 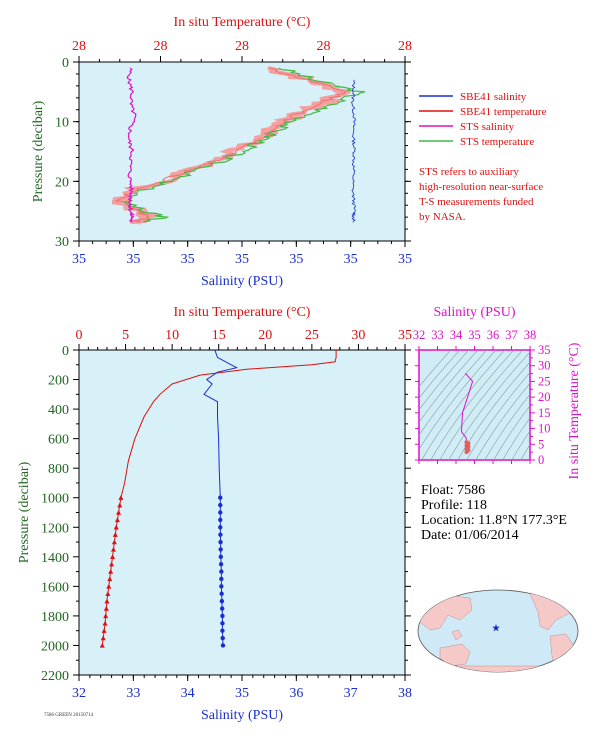 I want to click on density-contours, so click(x=474, y=405).